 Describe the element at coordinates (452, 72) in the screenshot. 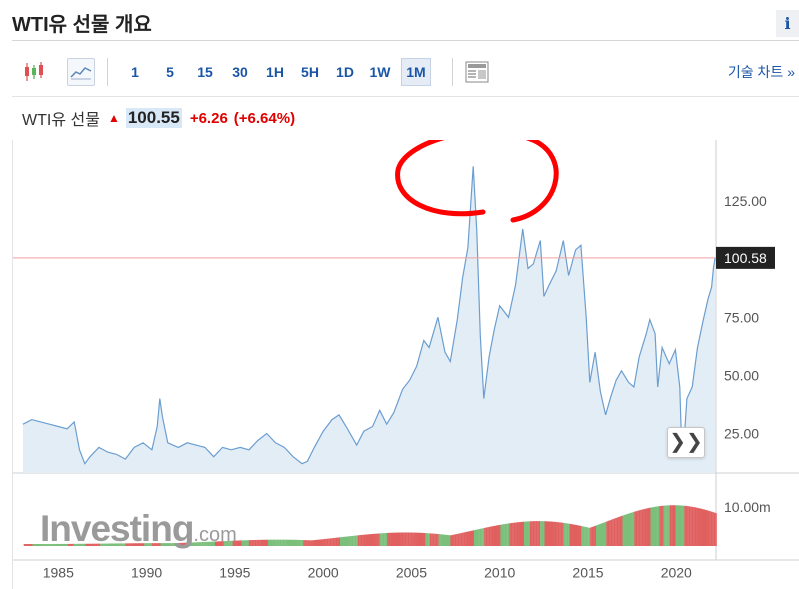

I see `toolbar-separator` at that location.